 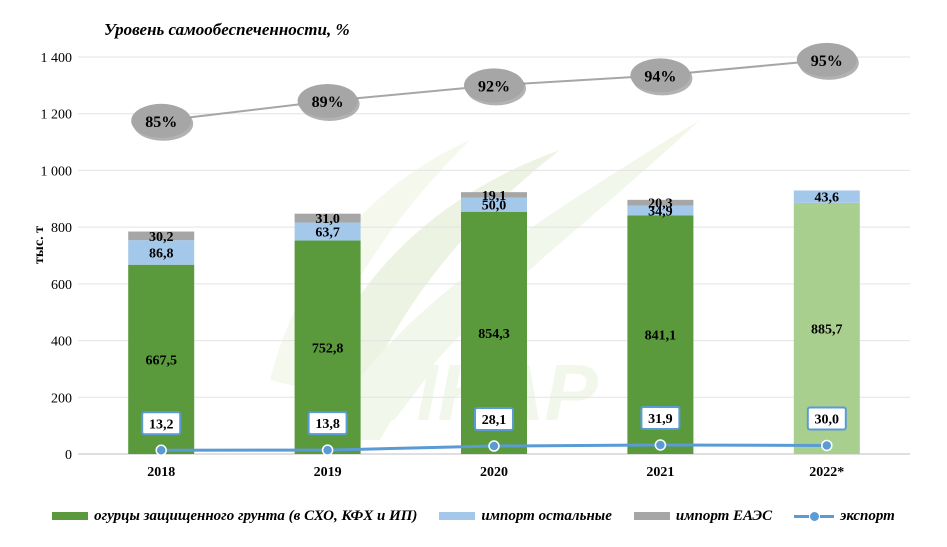 I want to click on x-axis-ticks: 2018 2019 2020 2021 2022*, so click(x=495, y=472).